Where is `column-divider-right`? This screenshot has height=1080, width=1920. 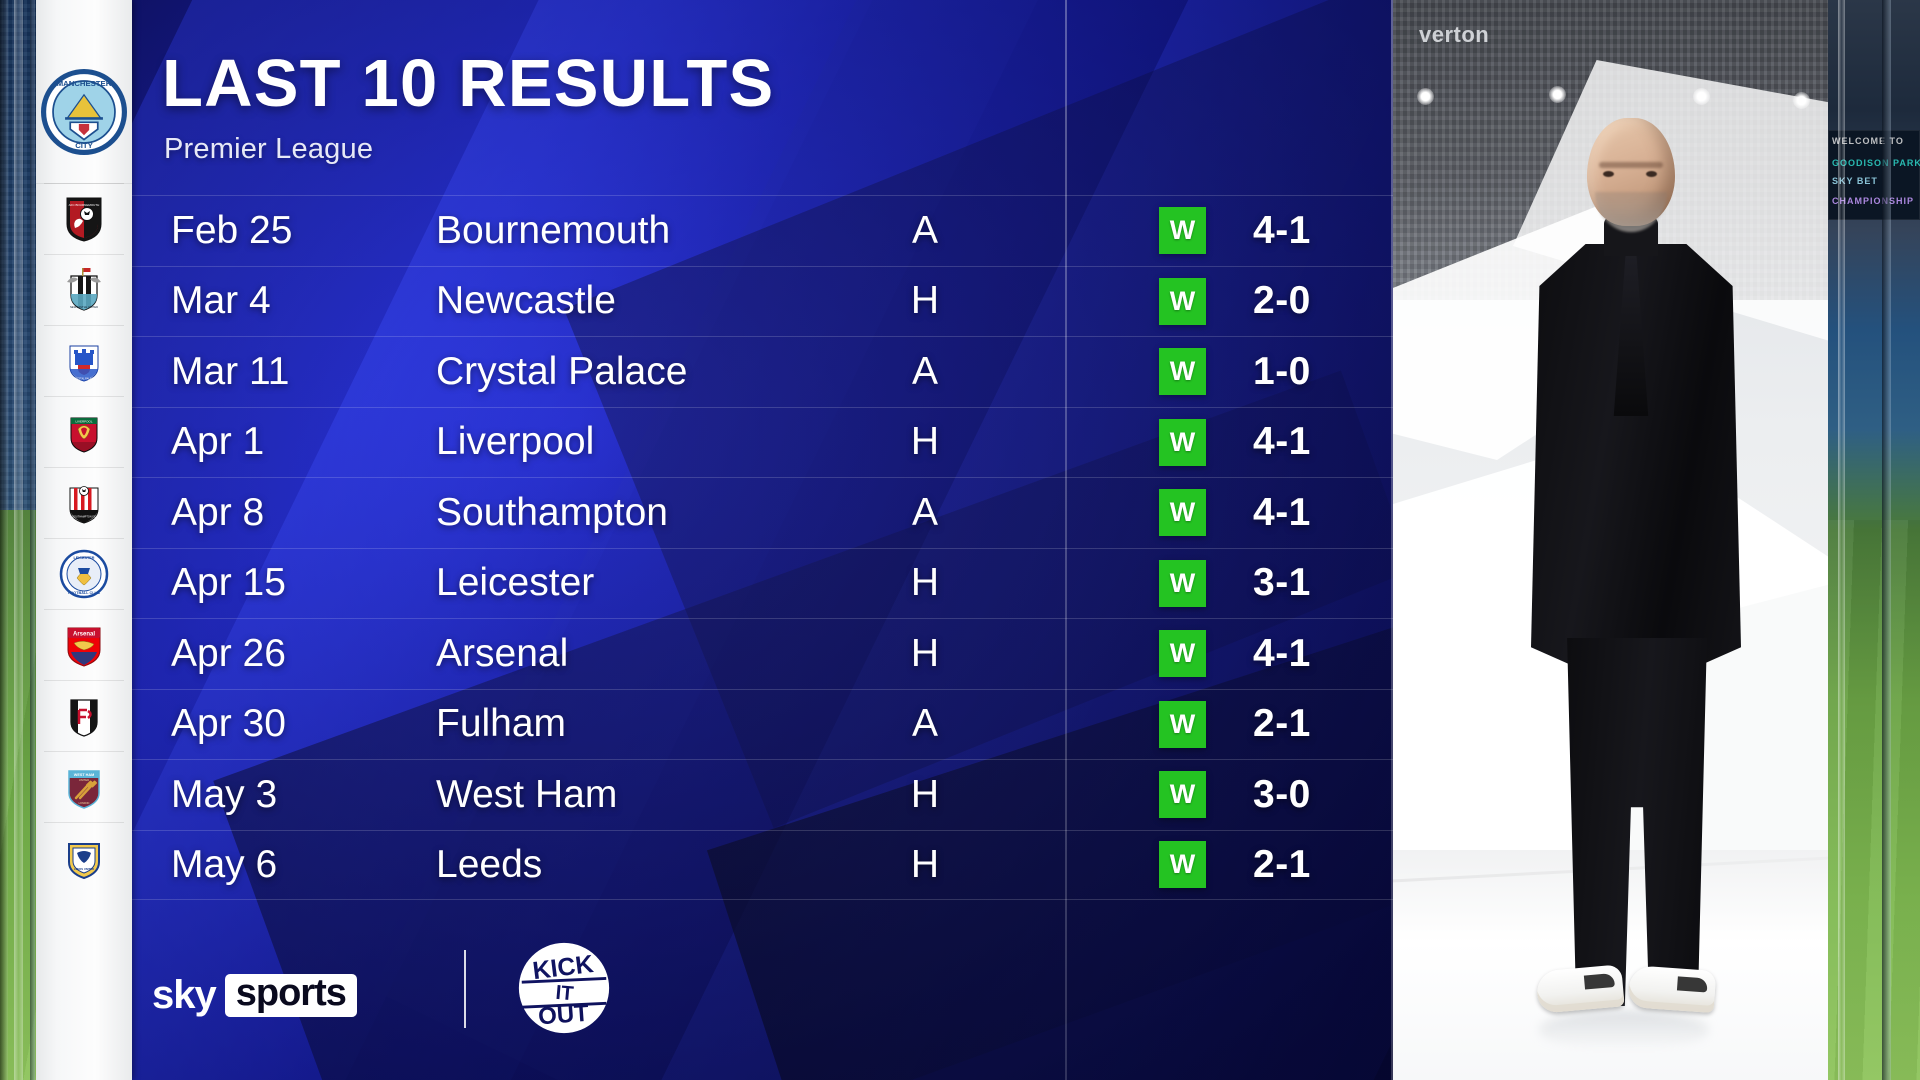
column-divider-right is located at coordinates (1392, 540).